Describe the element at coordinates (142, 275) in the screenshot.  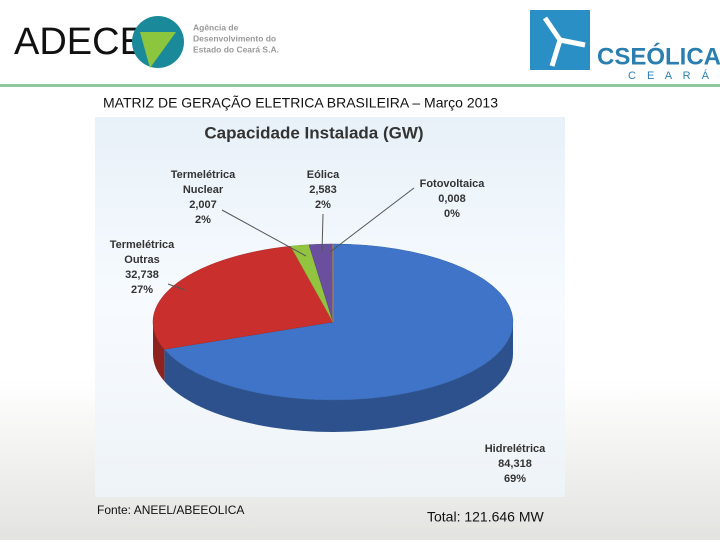
I see `value-label: 32,738` at that location.